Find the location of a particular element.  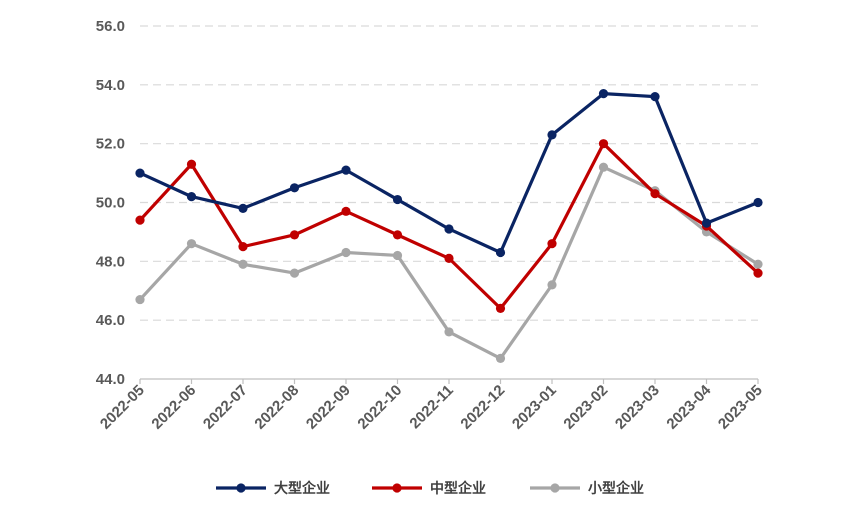

legend-label: 中型企业 is located at coordinates (458, 488).